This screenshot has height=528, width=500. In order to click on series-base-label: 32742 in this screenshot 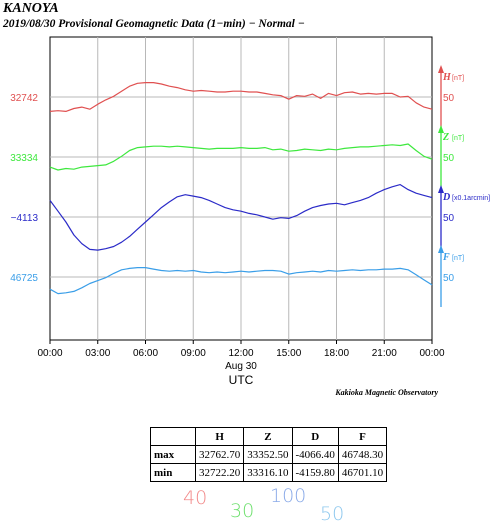, I will do `click(24, 98)`.